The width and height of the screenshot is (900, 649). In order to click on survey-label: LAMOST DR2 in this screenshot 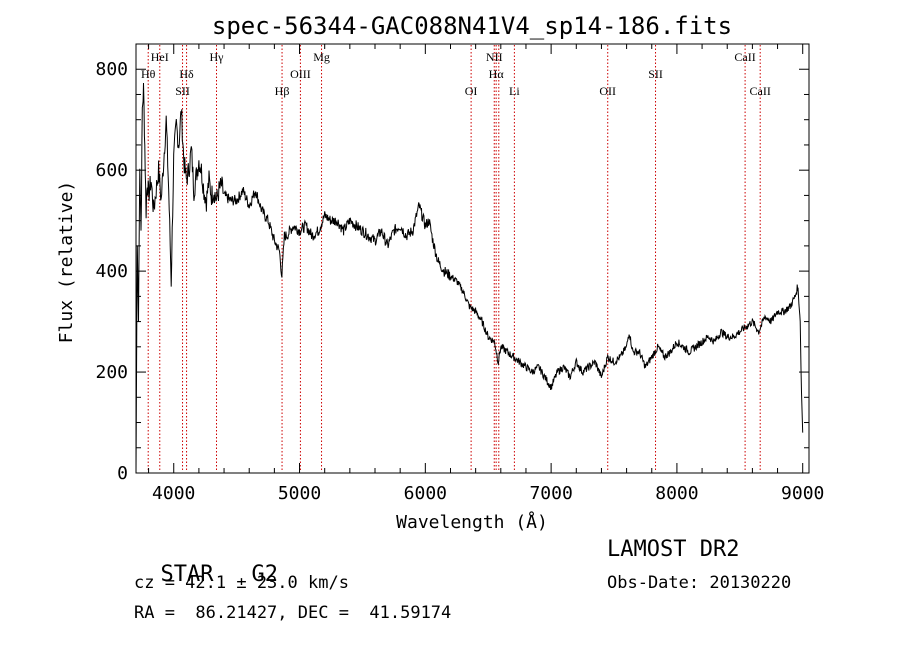, I will do `click(673, 549)`.